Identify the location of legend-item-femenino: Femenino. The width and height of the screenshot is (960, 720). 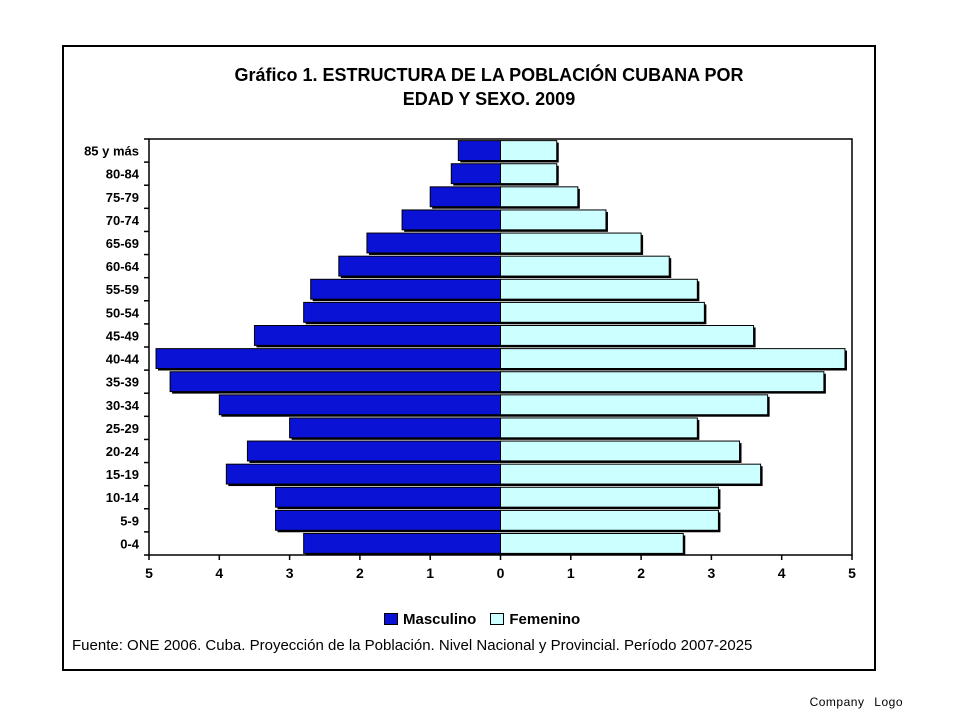
(535, 619).